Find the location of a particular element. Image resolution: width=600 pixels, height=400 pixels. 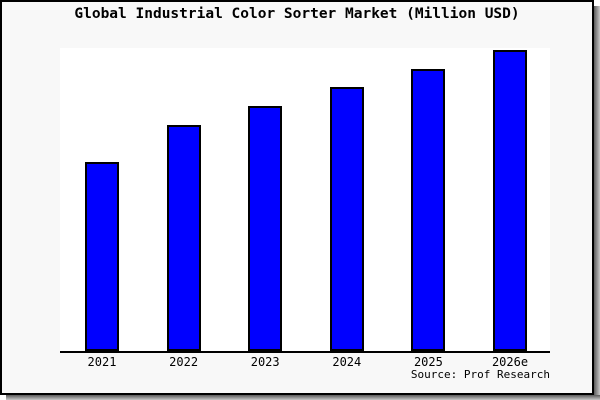

bar-2026e is located at coordinates (510, 200).